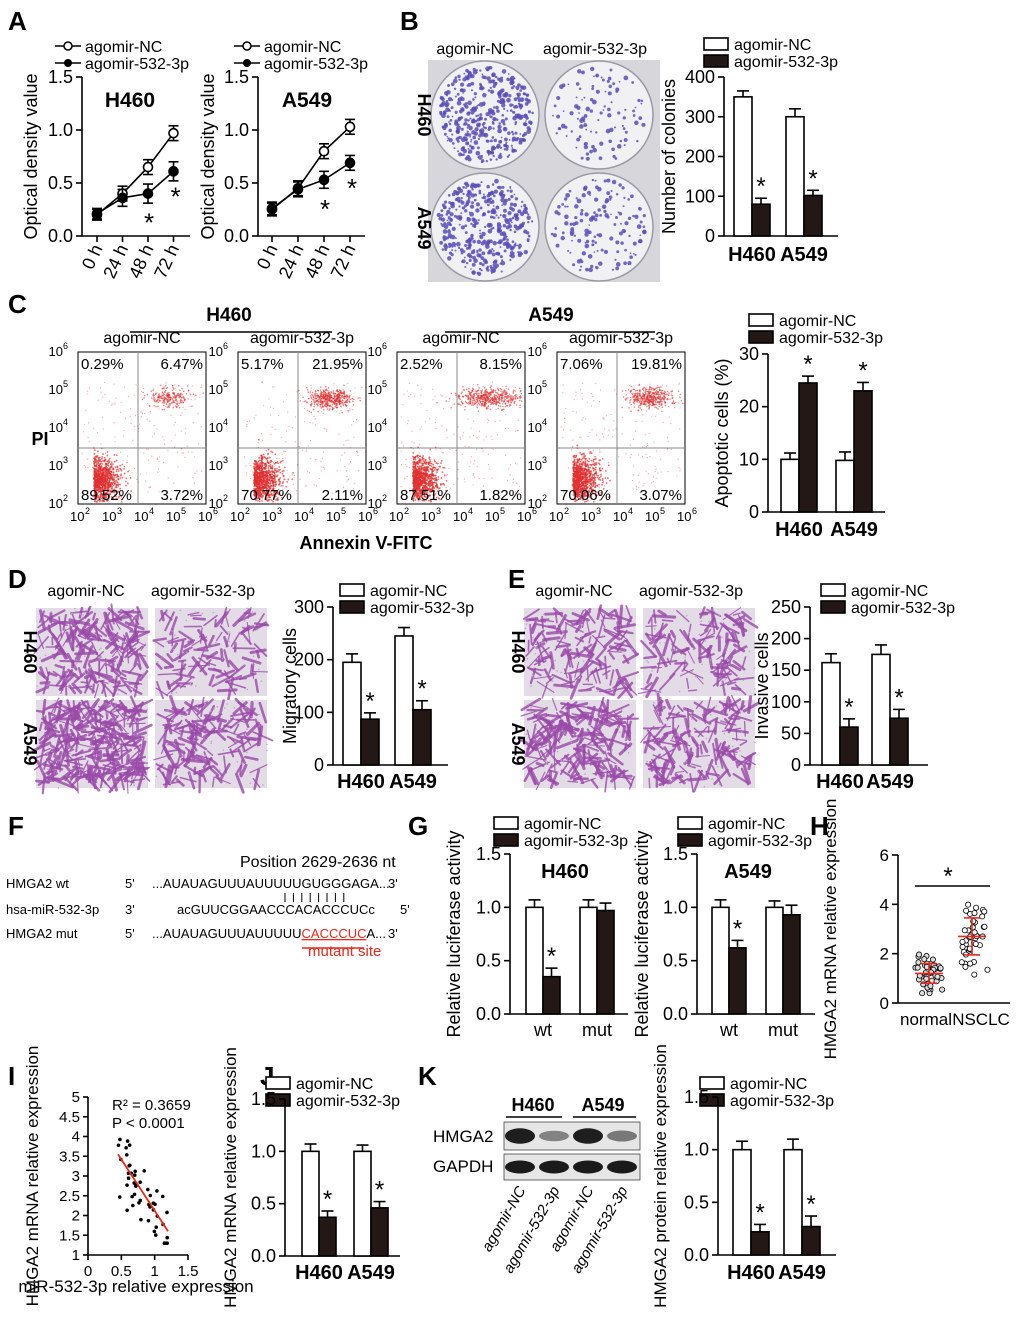 The height and width of the screenshot is (1319, 1020). I want to click on legend-marker-ag, so click(247, 63).